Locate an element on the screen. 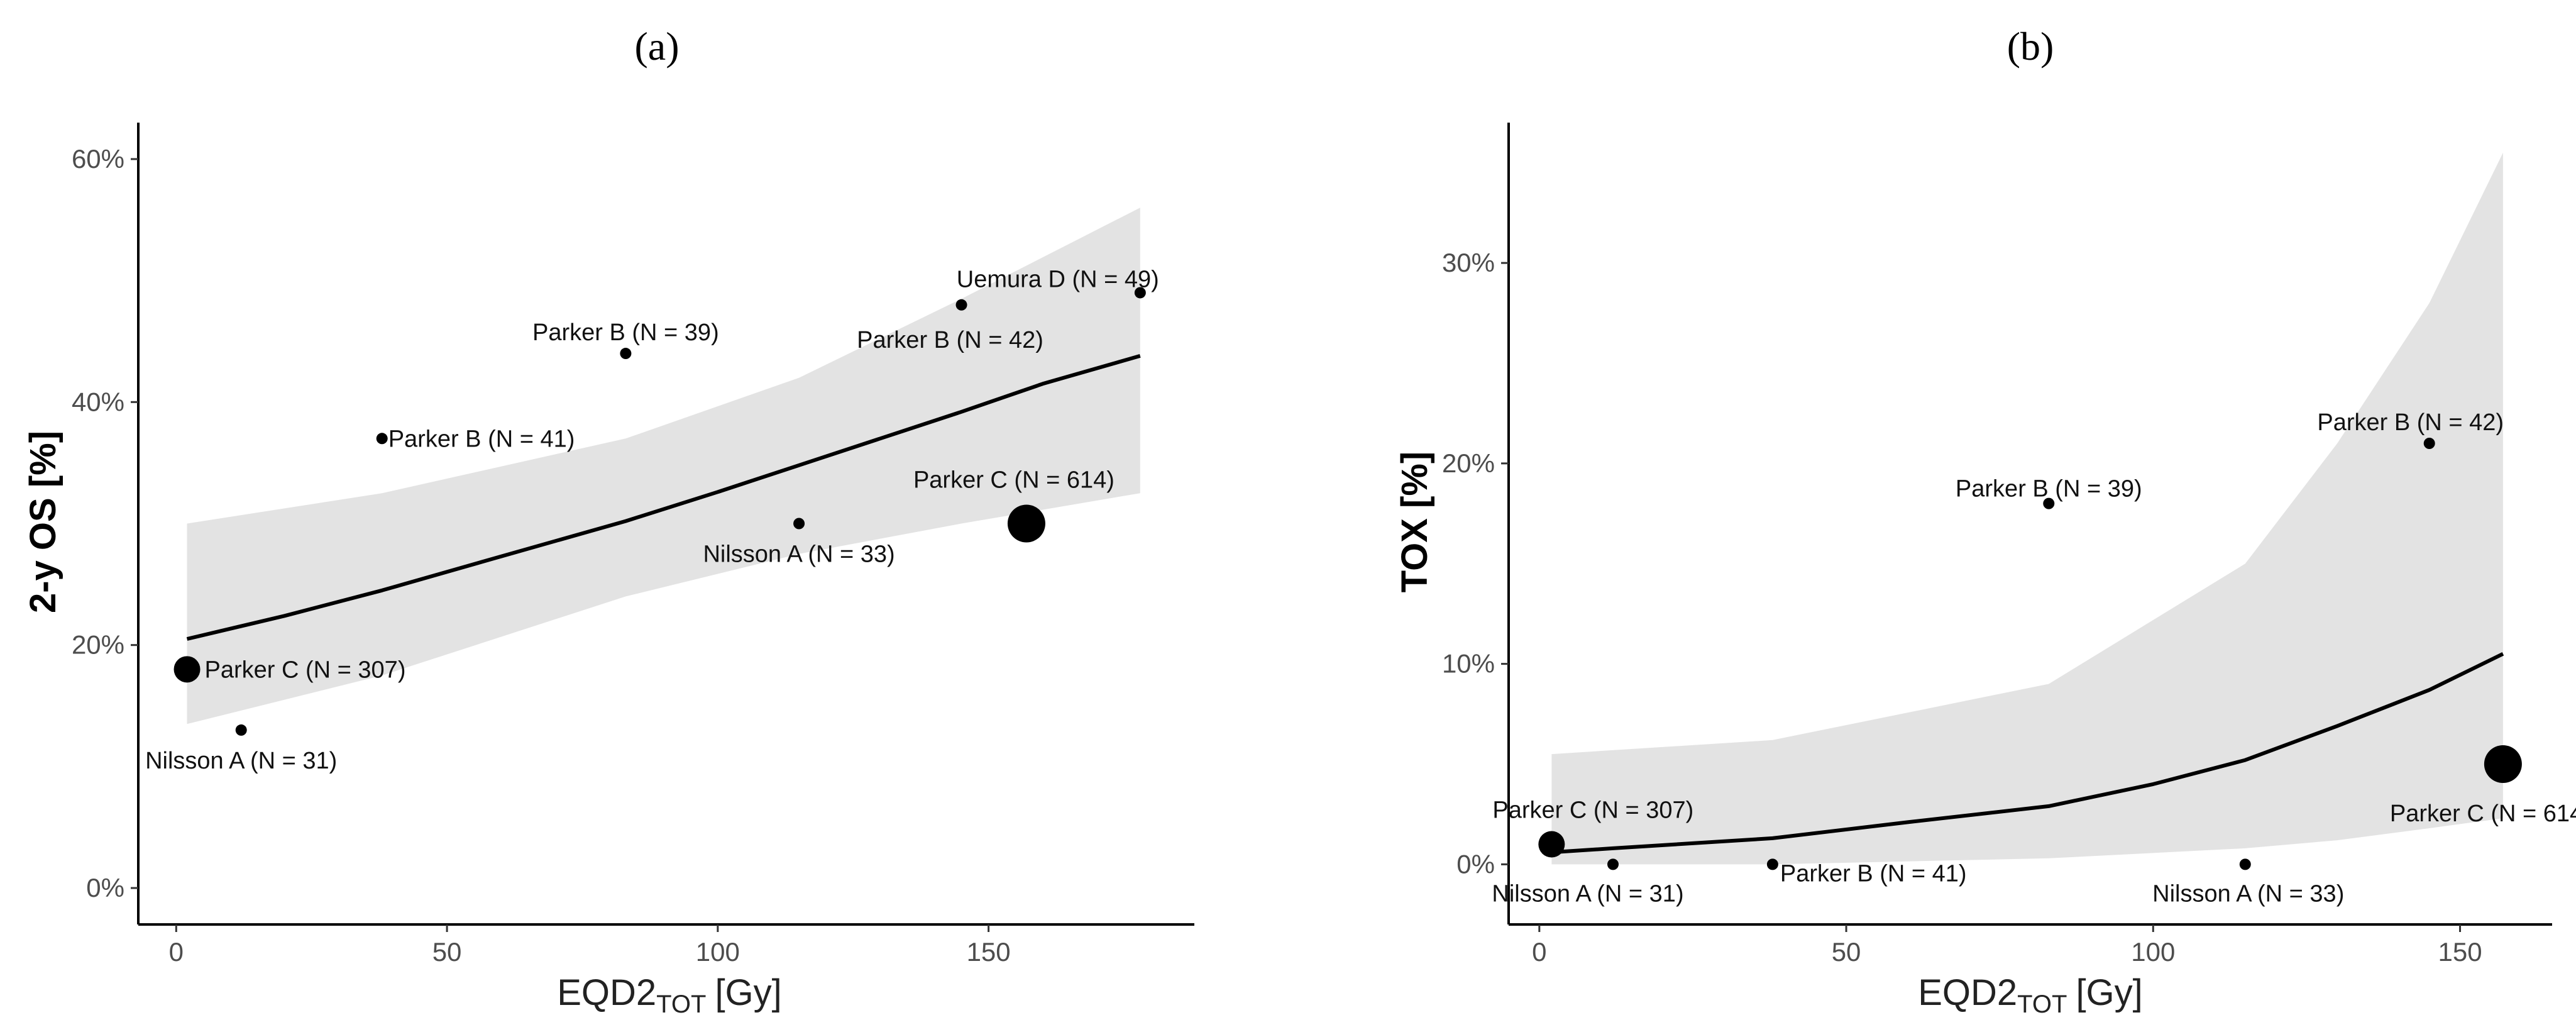 Image resolution: width=2576 pixels, height=1032 pixels. y-tick-label: 40% is located at coordinates (98, 401).